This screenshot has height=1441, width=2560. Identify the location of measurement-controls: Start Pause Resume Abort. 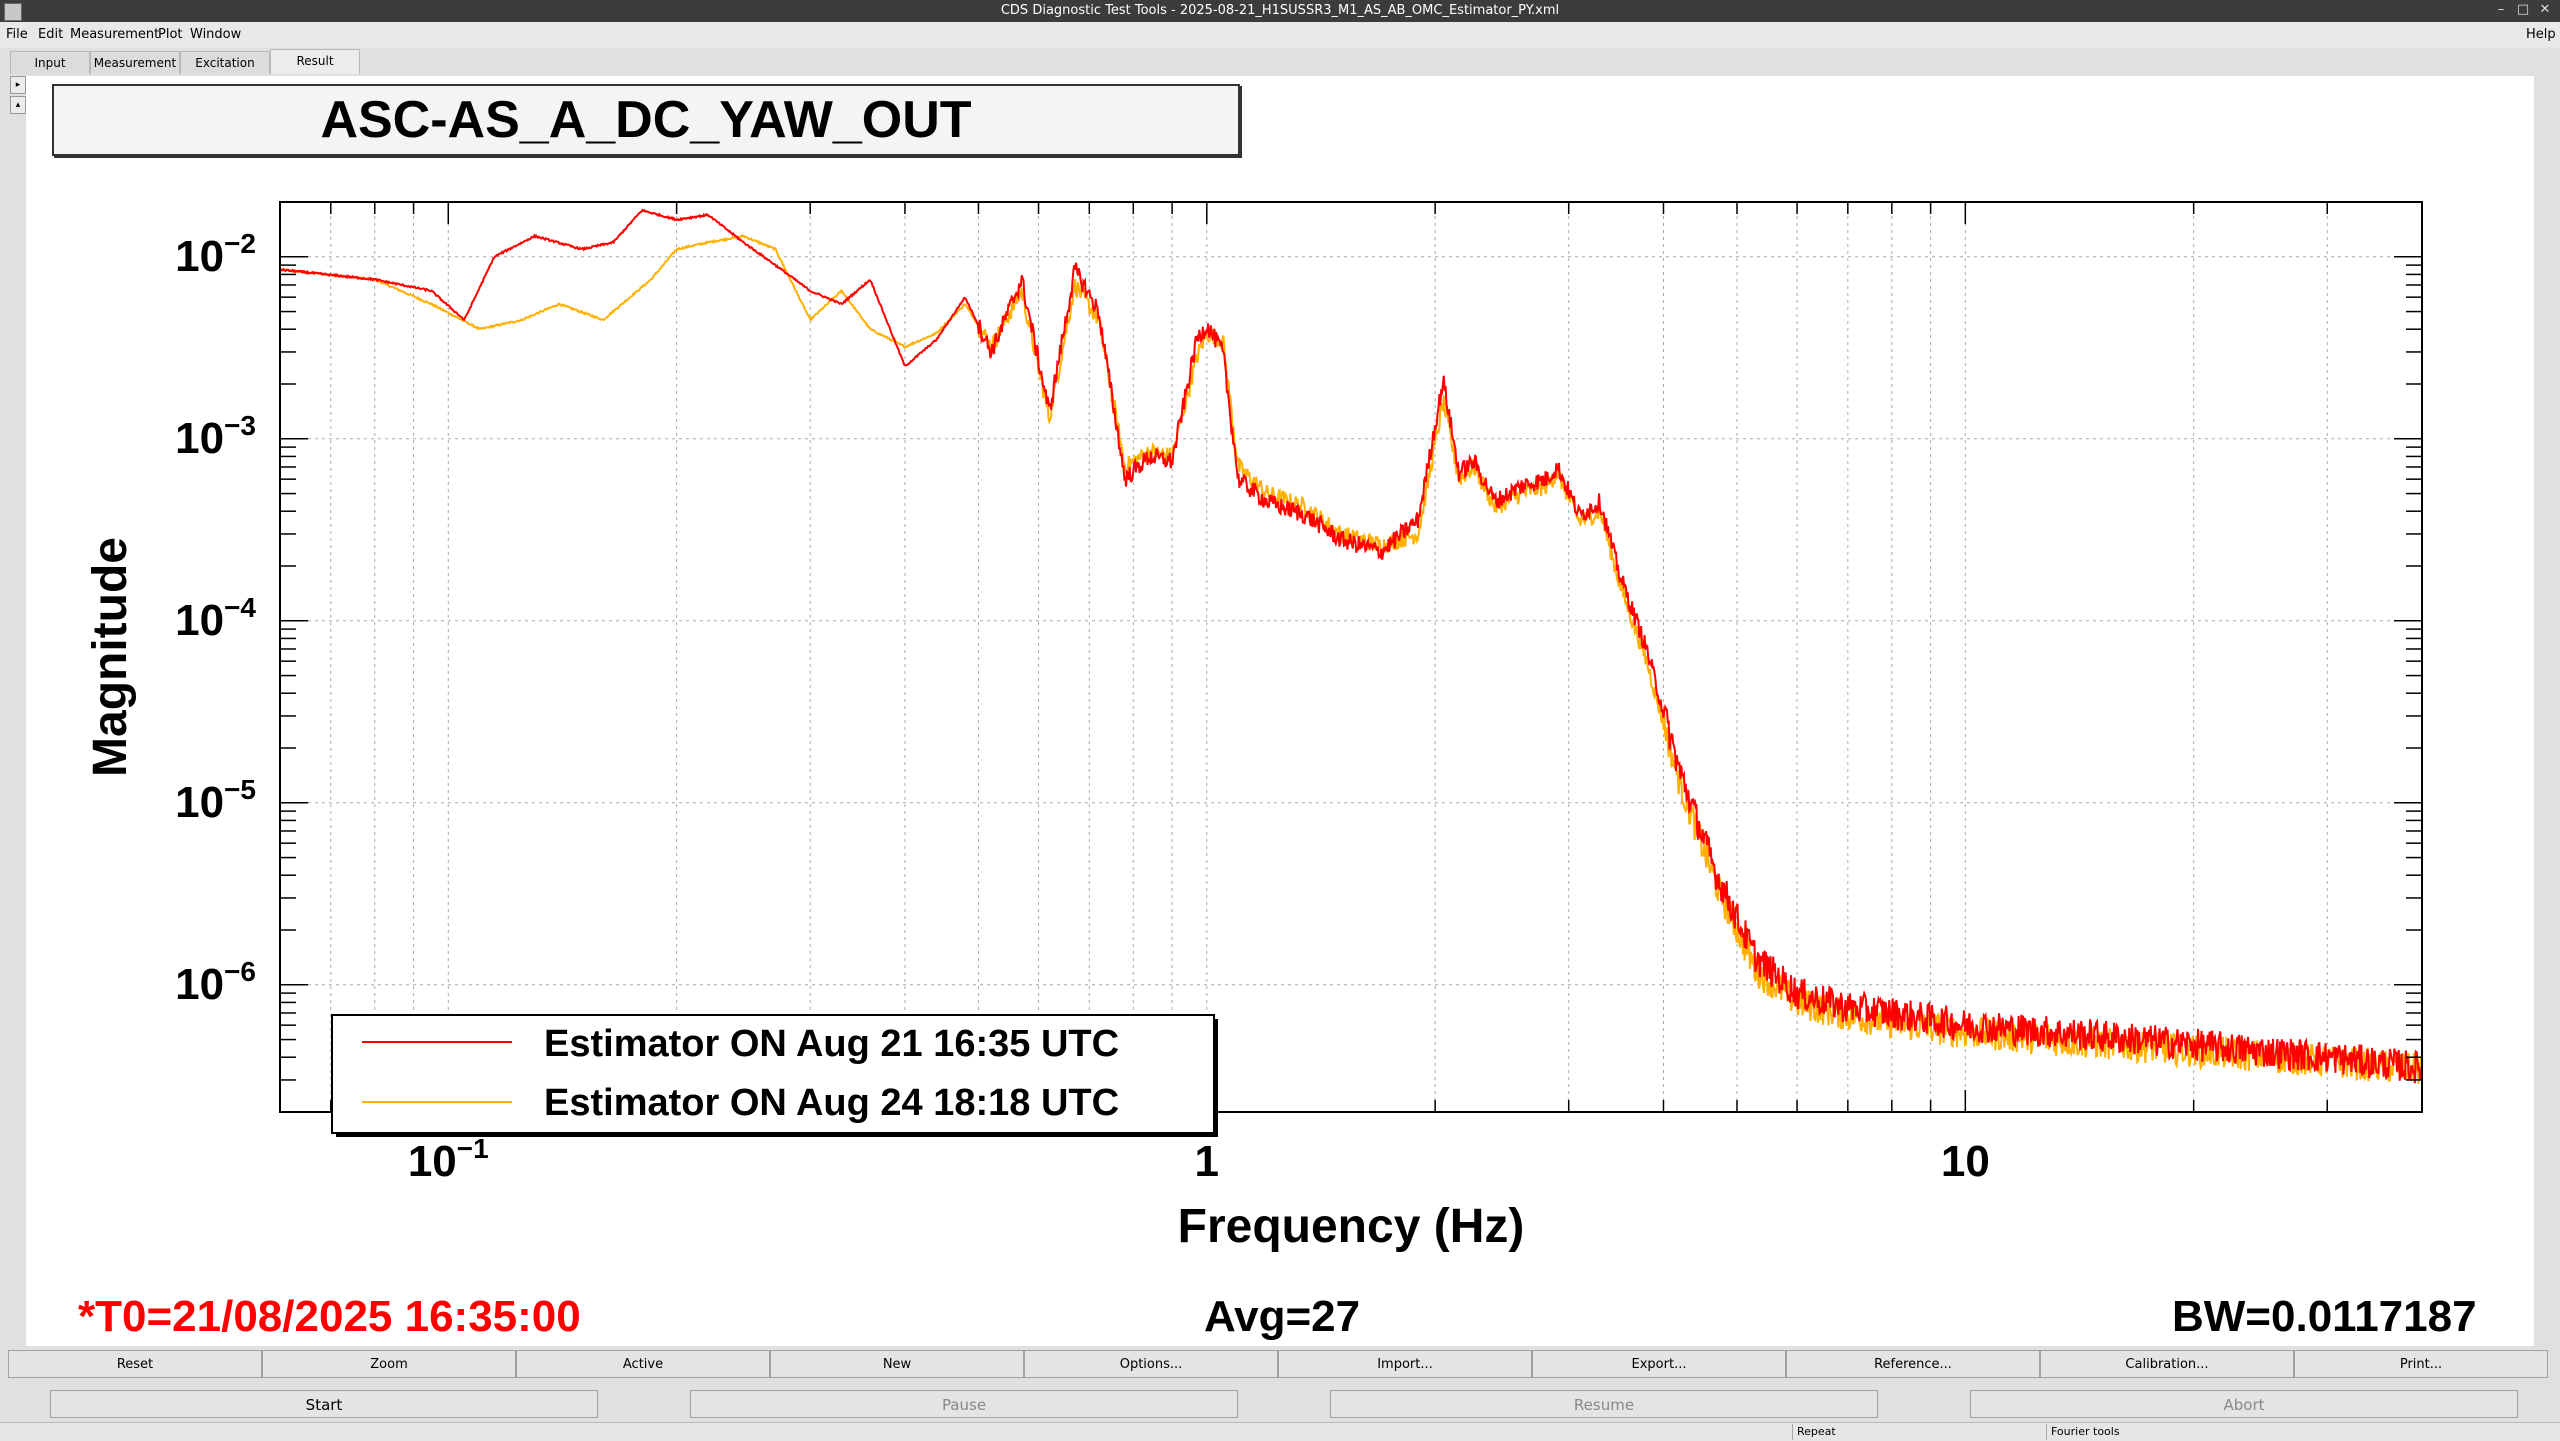
(1280, 1404).